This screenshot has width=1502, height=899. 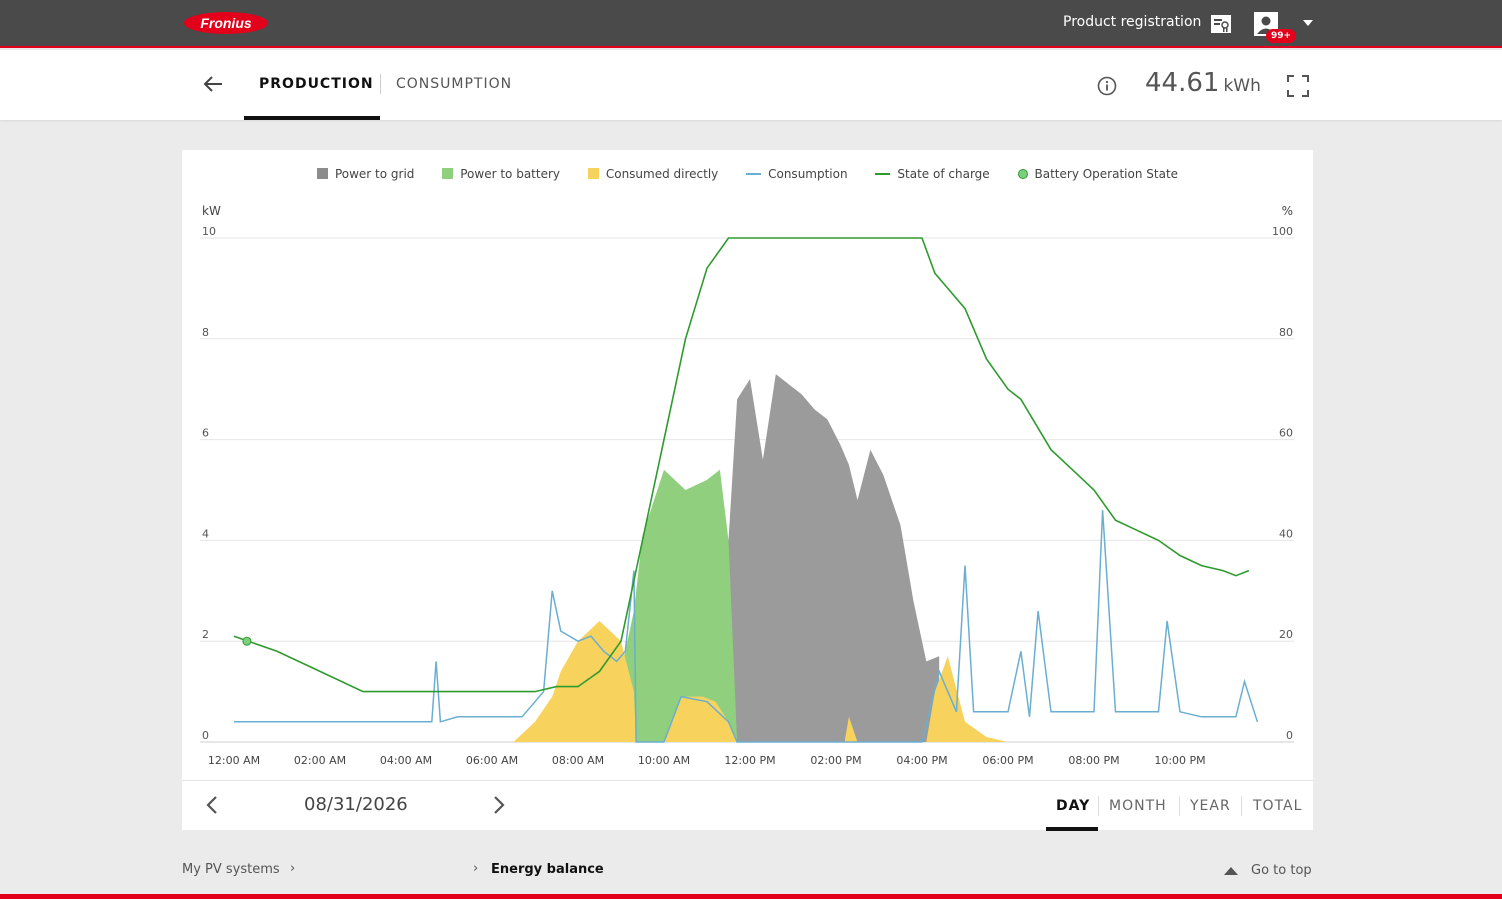 What do you see at coordinates (374, 174) in the screenshot?
I see `legend-label: Power to grid` at bounding box center [374, 174].